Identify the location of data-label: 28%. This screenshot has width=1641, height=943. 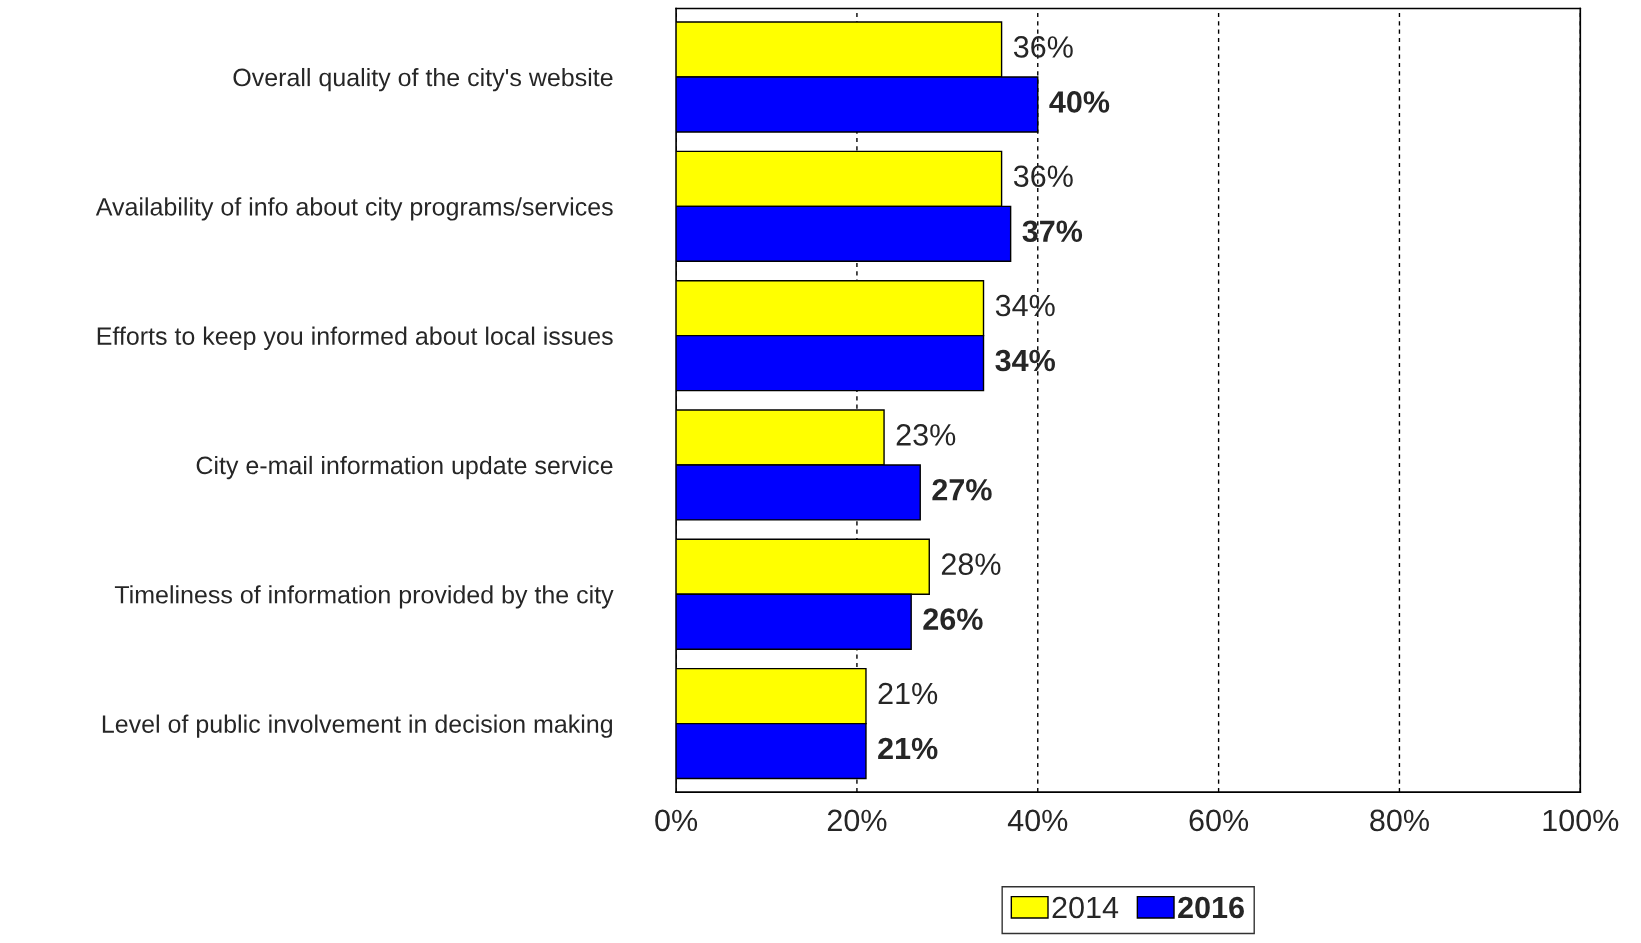
(971, 564).